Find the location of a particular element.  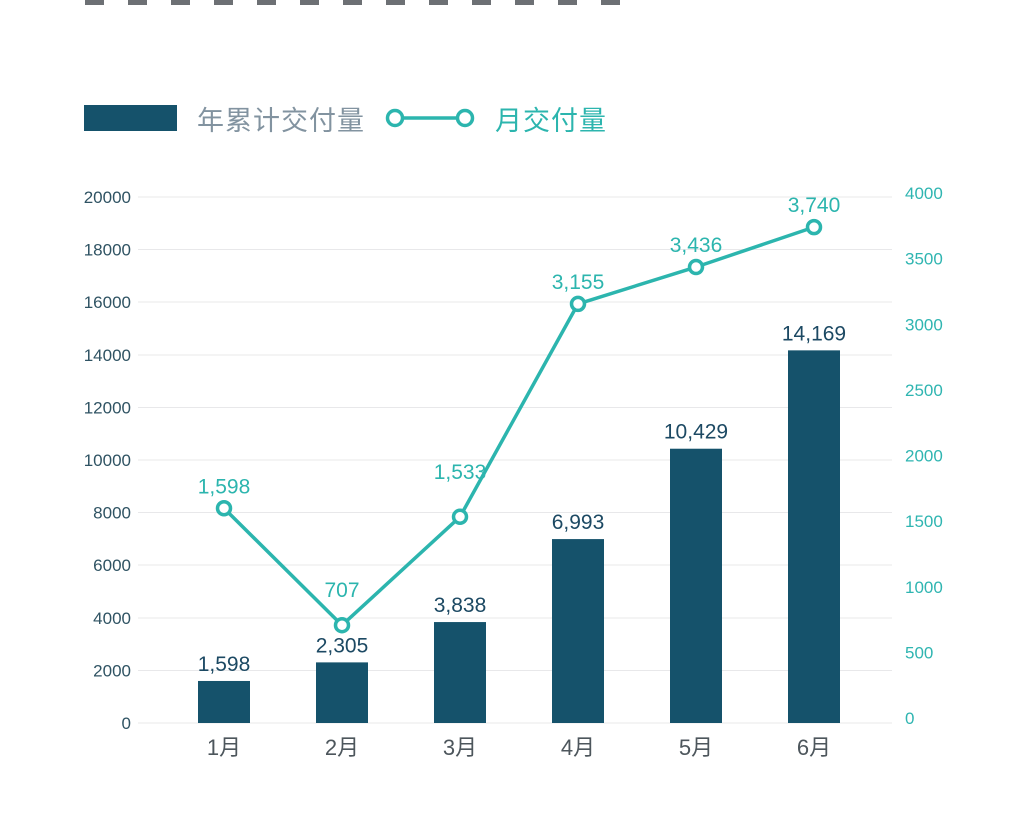

right-axis-ticks-group: 0 500 1000 1500 2000 2500 3000 3500 4000 is located at coordinates (924, 456).